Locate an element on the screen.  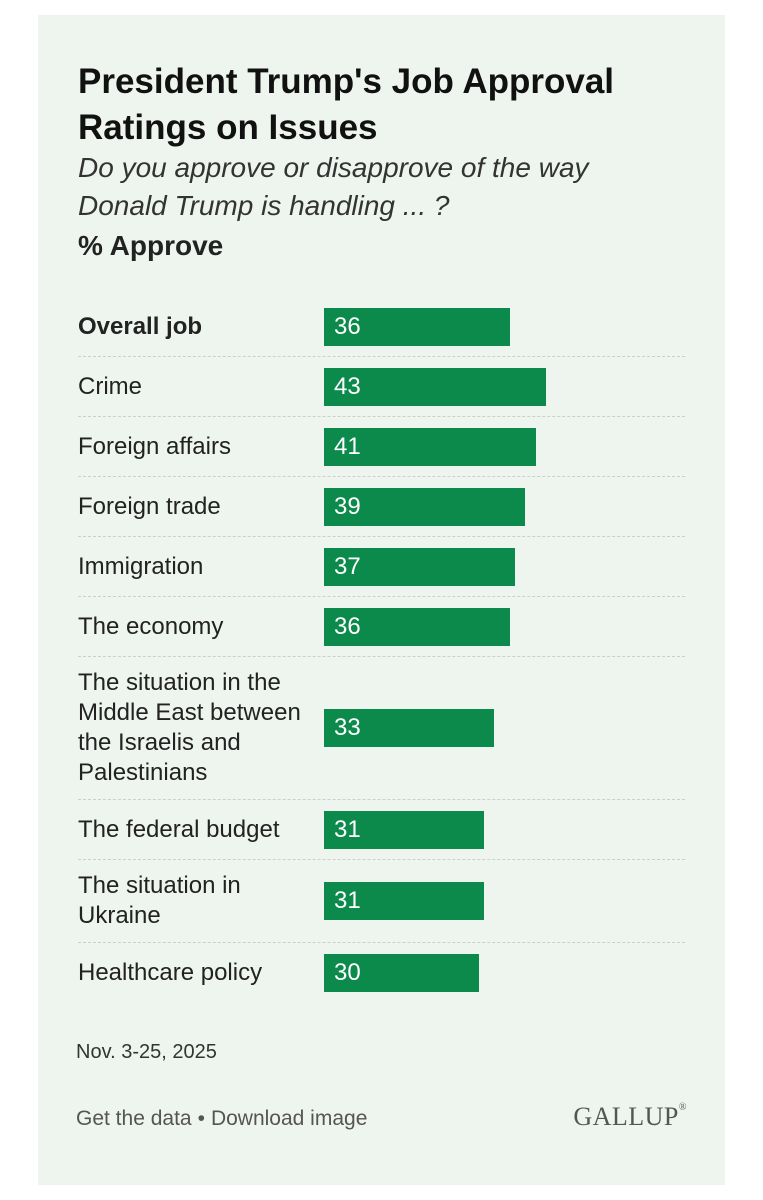
bar-value-label: 43 is located at coordinates (347, 386).